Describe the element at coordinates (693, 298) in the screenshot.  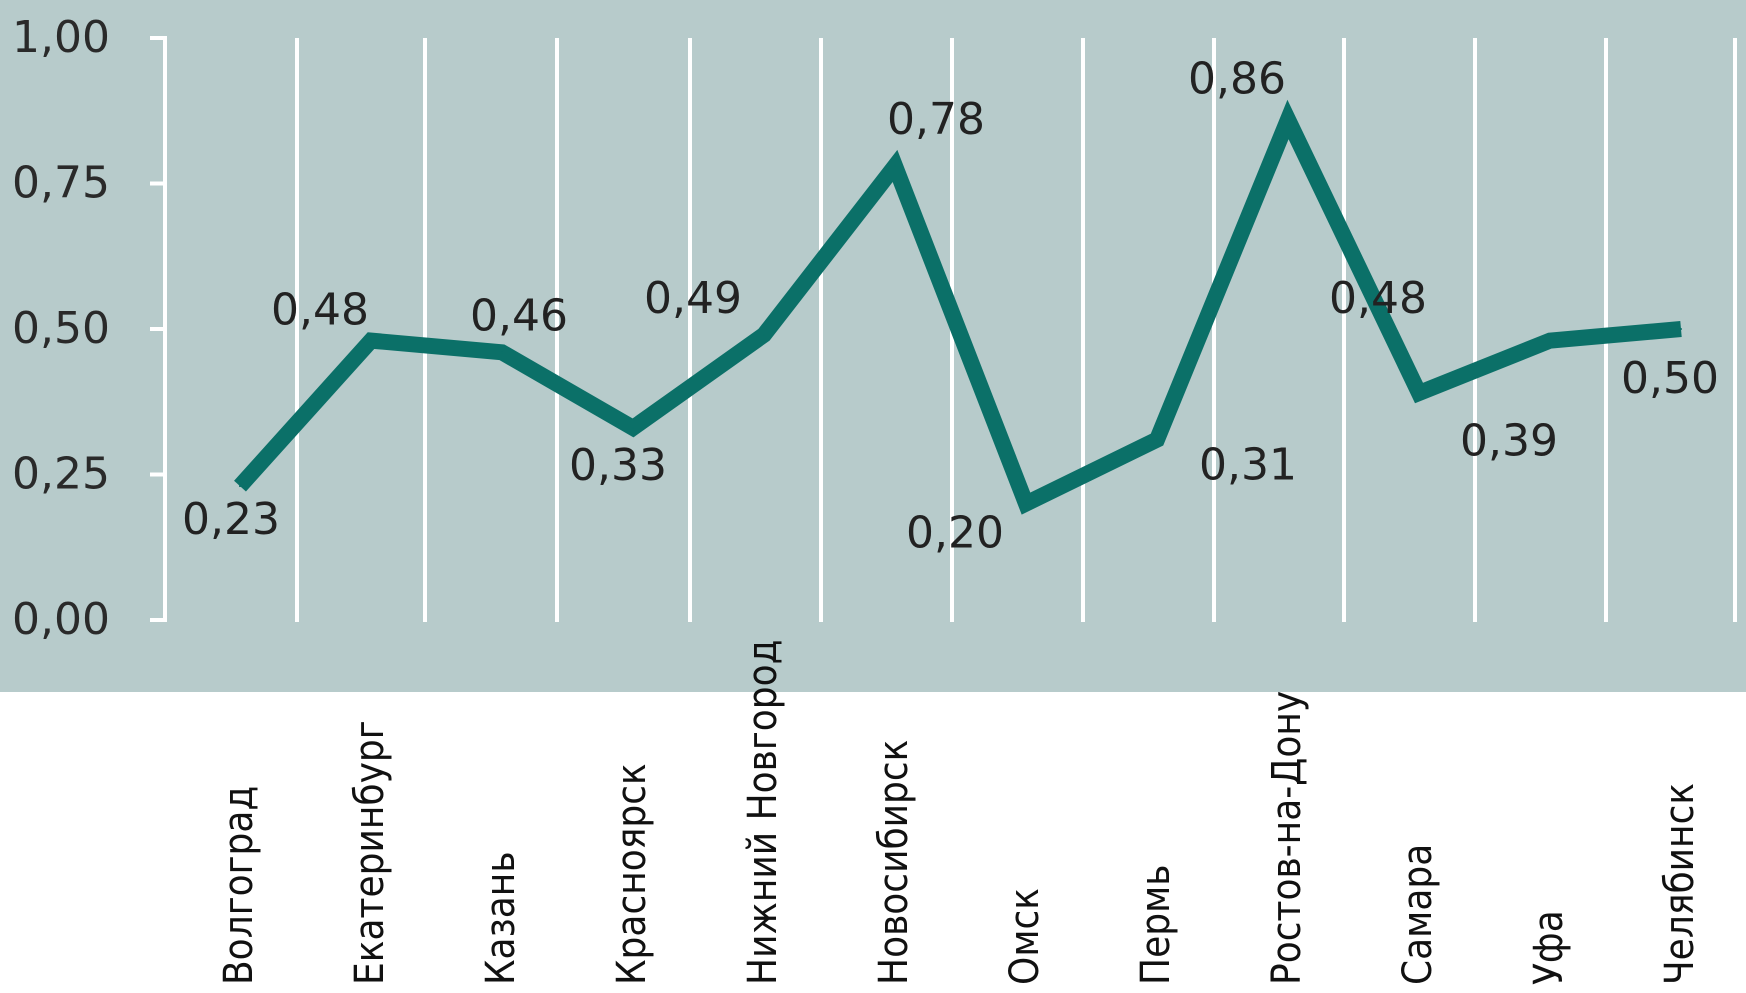
I see `data-label: 0,49` at that location.